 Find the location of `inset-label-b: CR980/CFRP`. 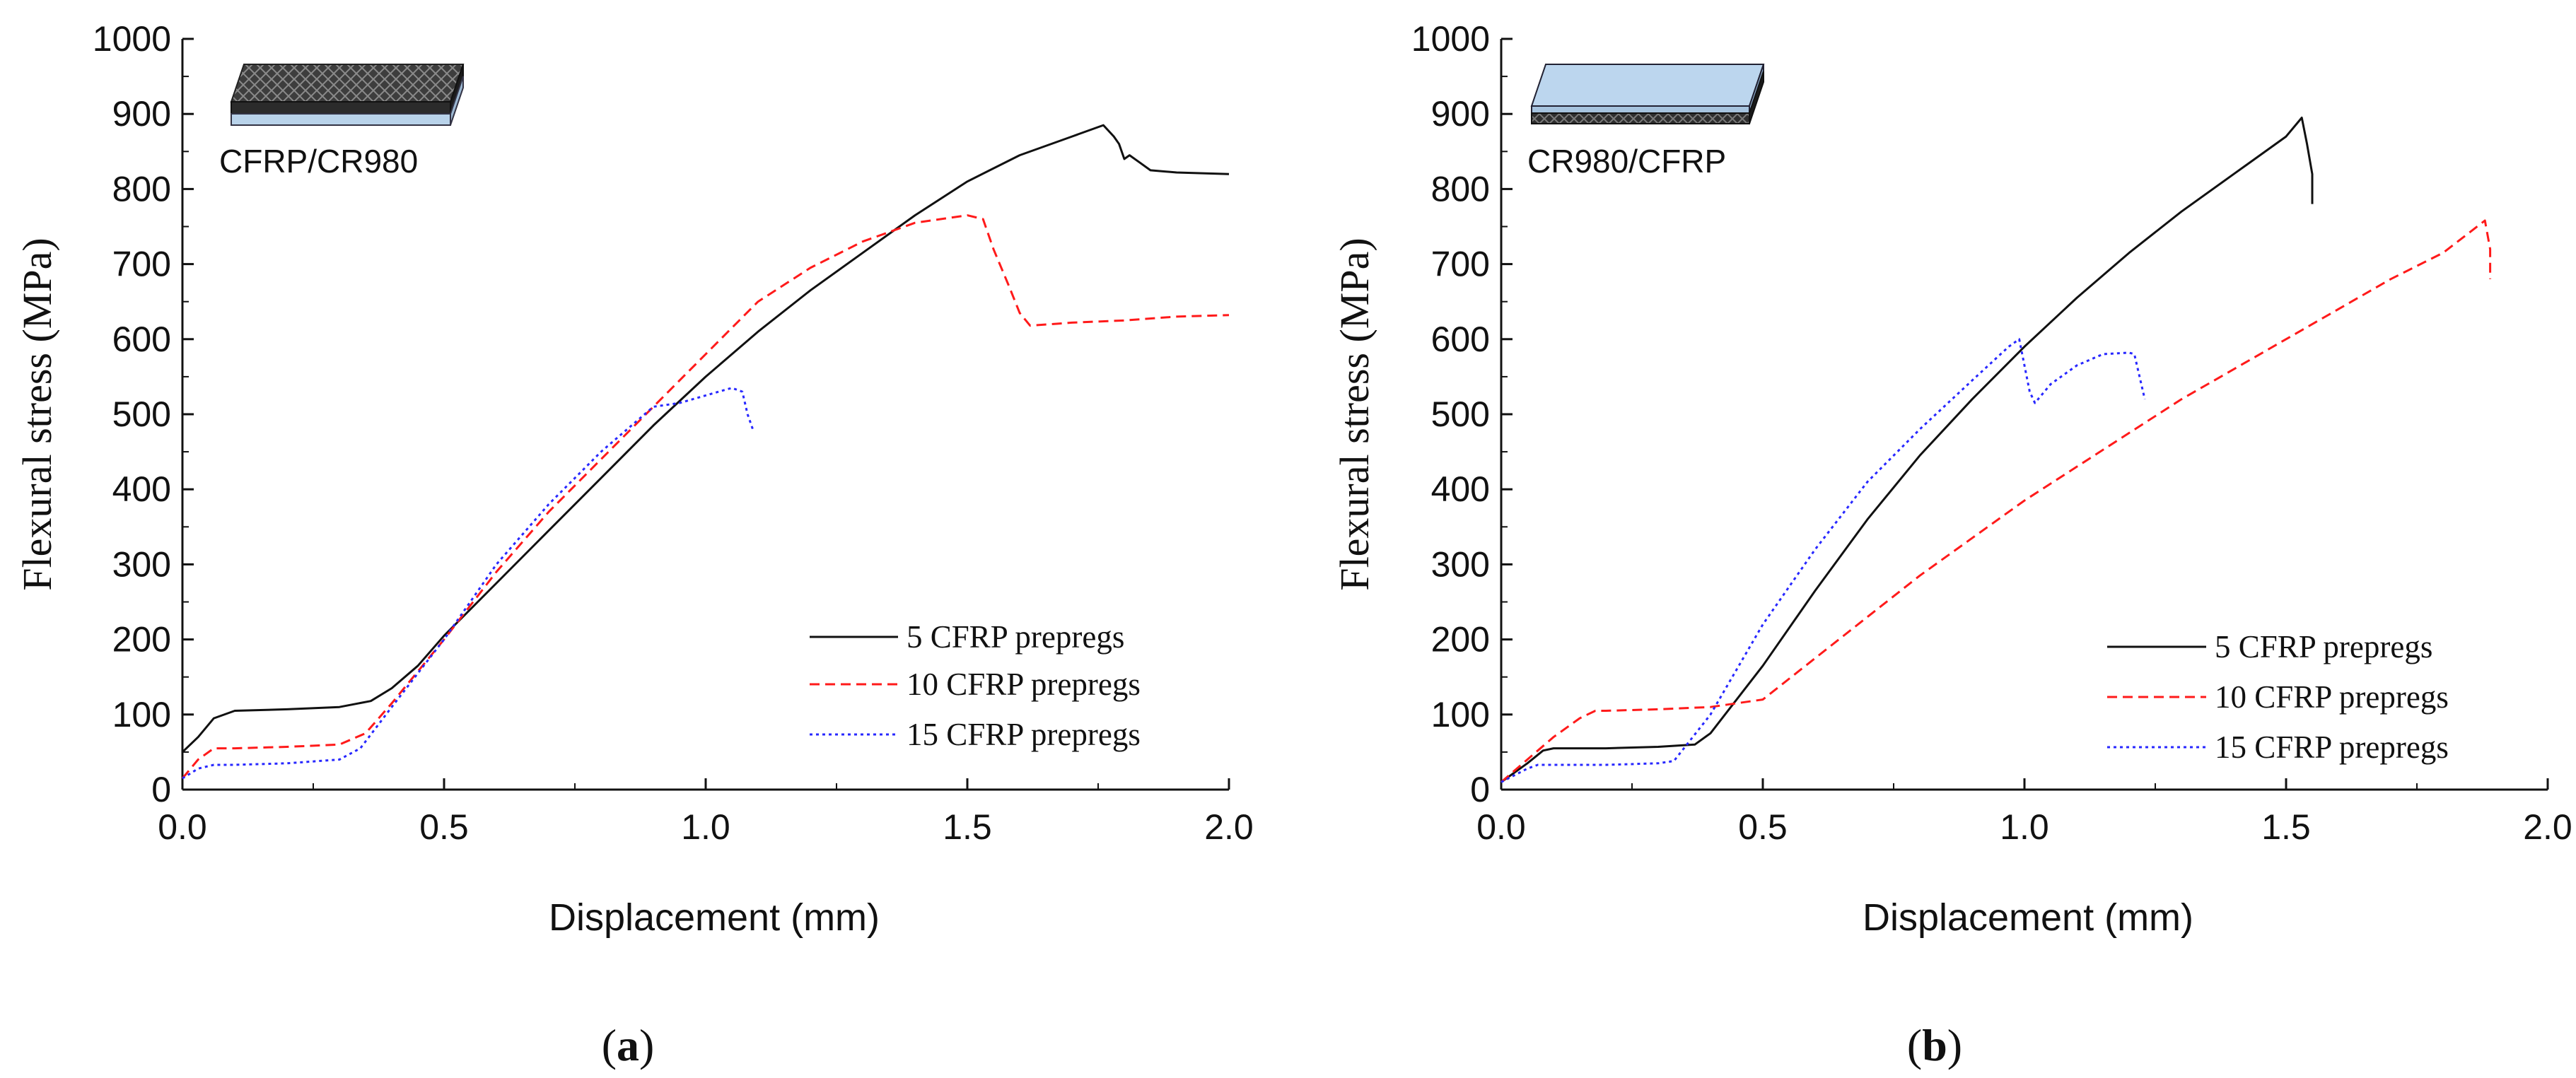

inset-label-b: CR980/CFRP is located at coordinates (1626, 162).